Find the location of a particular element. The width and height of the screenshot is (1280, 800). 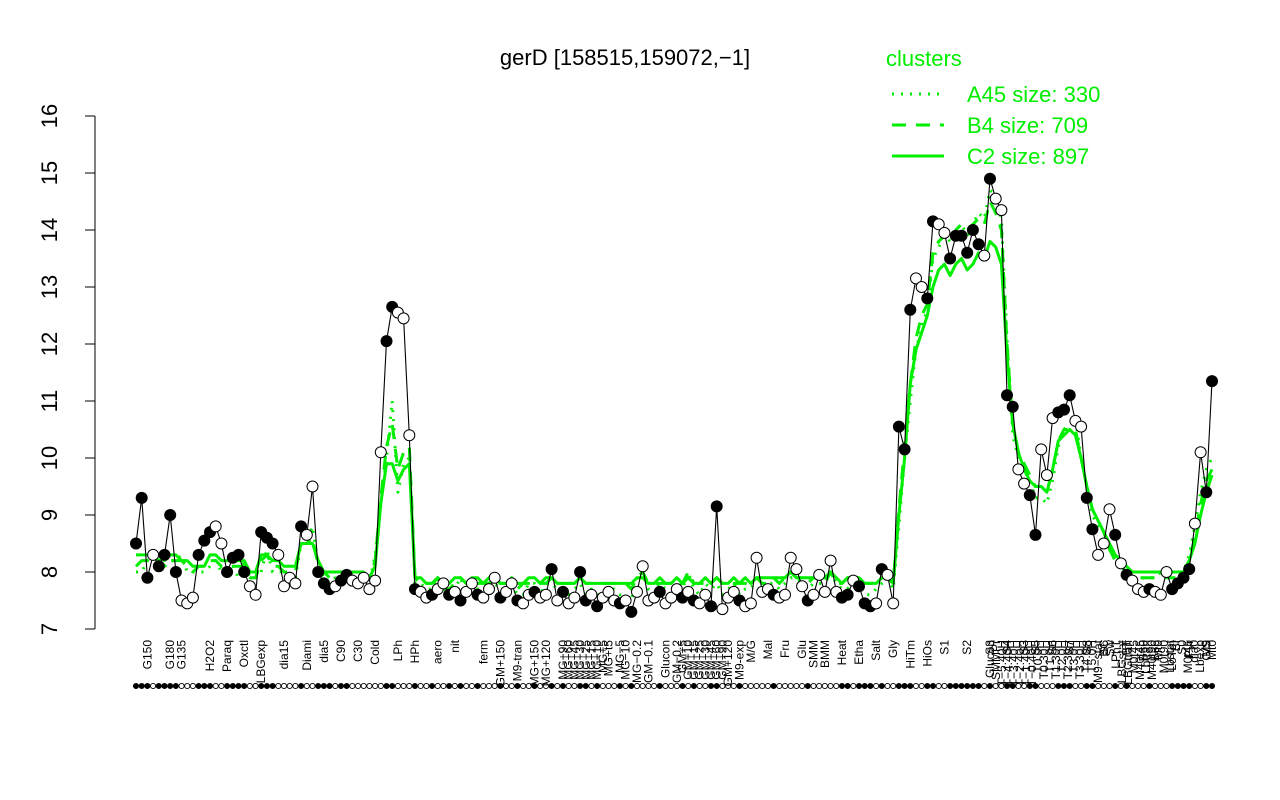

x-tick-label: LPhT is located at coordinates (1116, 653).